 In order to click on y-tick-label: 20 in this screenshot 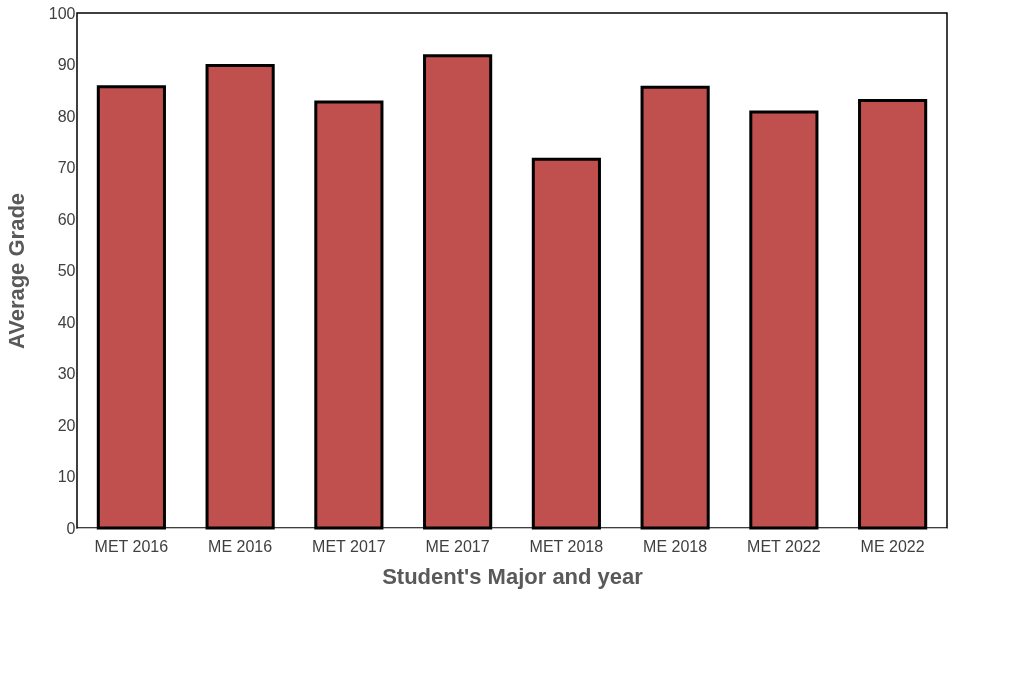, I will do `click(66, 425)`.